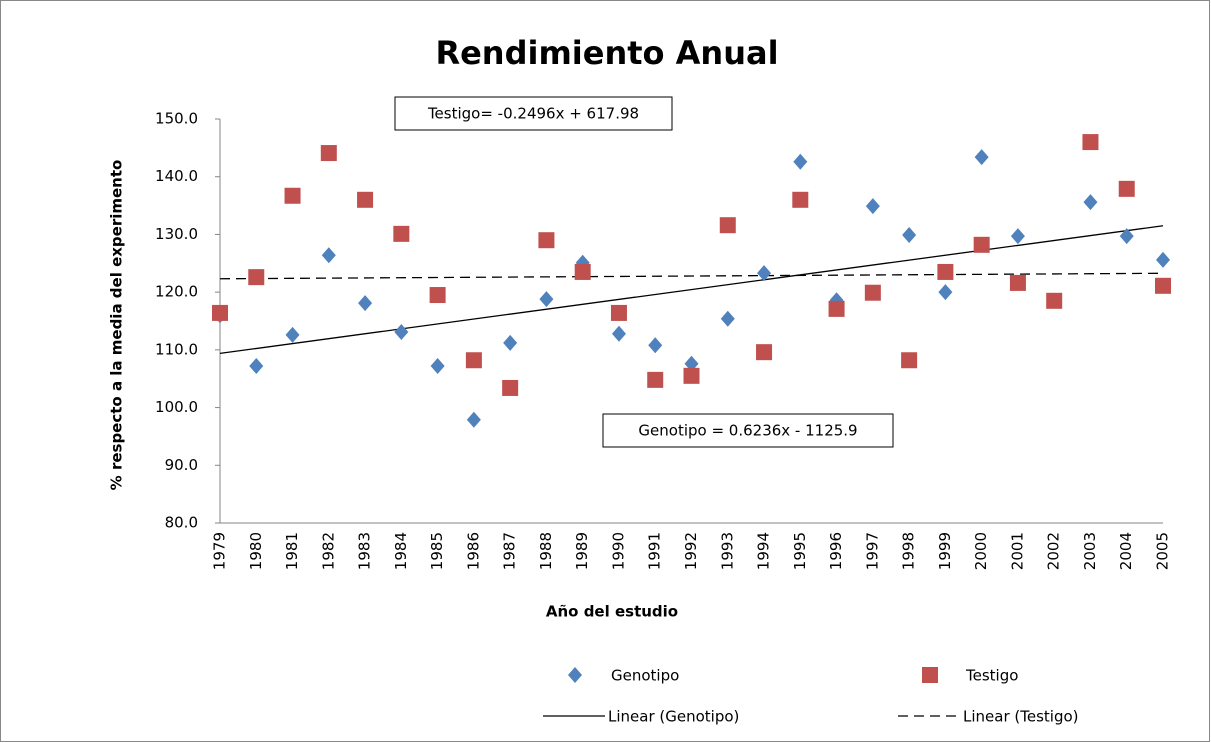 The height and width of the screenshot is (743, 1211). I want to click on y-tick-label: 100.0, so click(176, 407).